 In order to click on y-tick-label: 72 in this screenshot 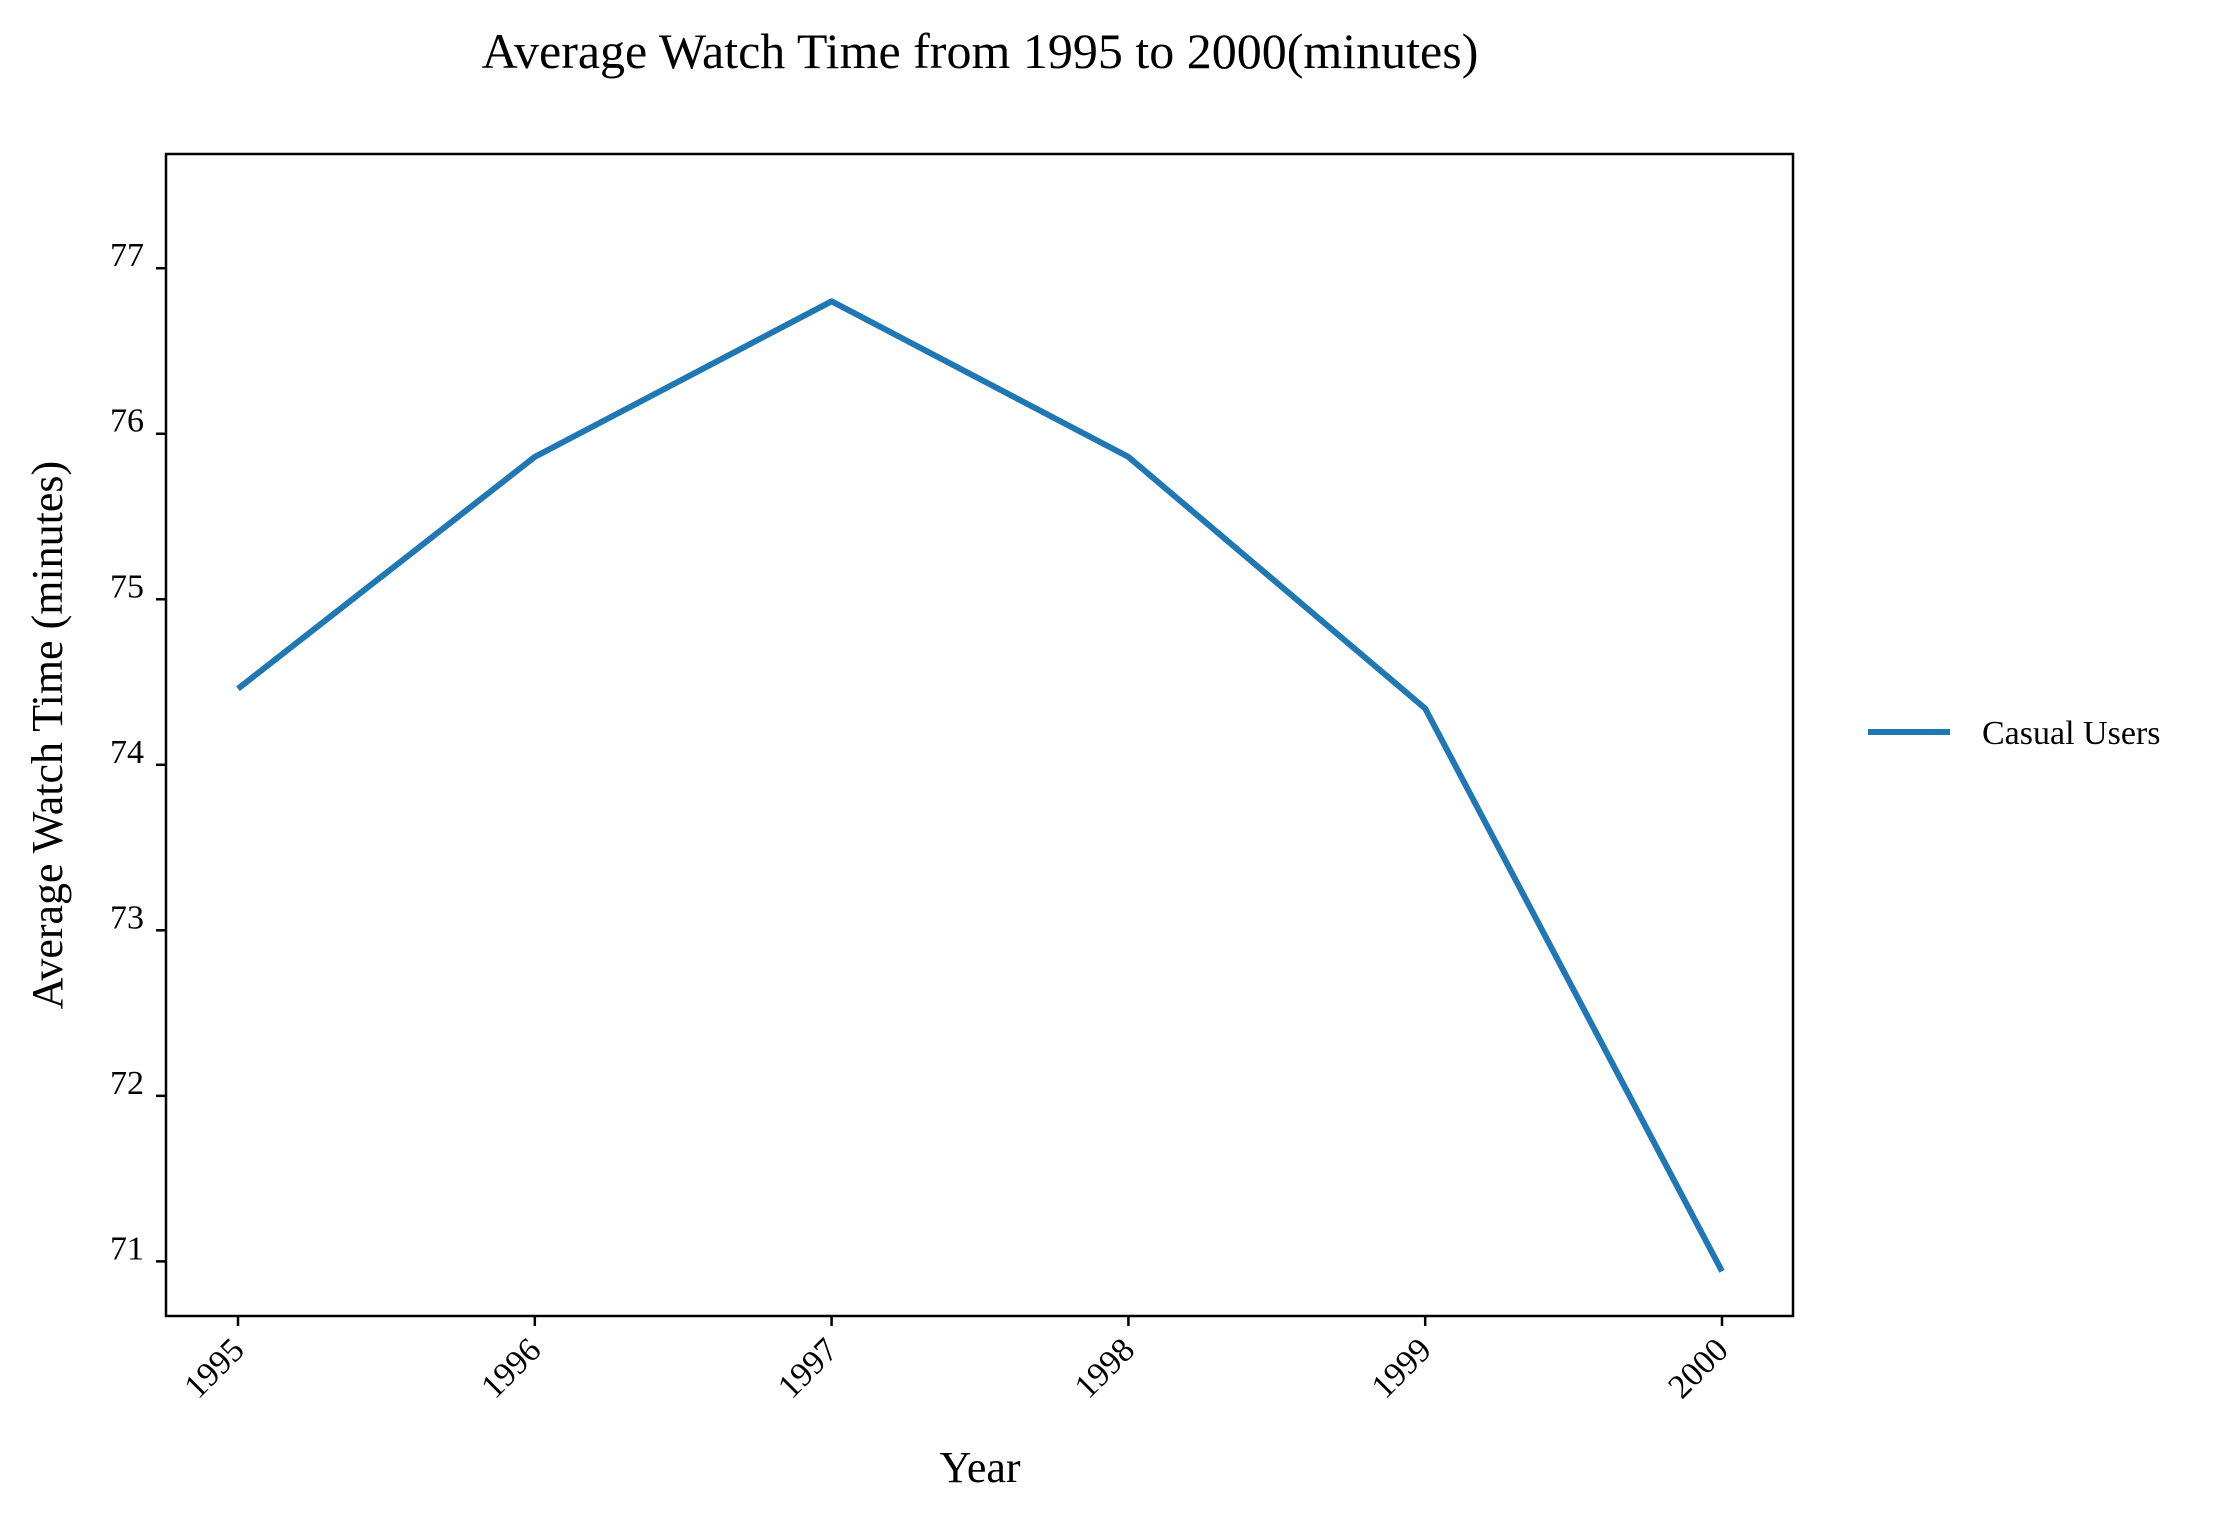, I will do `click(127, 1083)`.